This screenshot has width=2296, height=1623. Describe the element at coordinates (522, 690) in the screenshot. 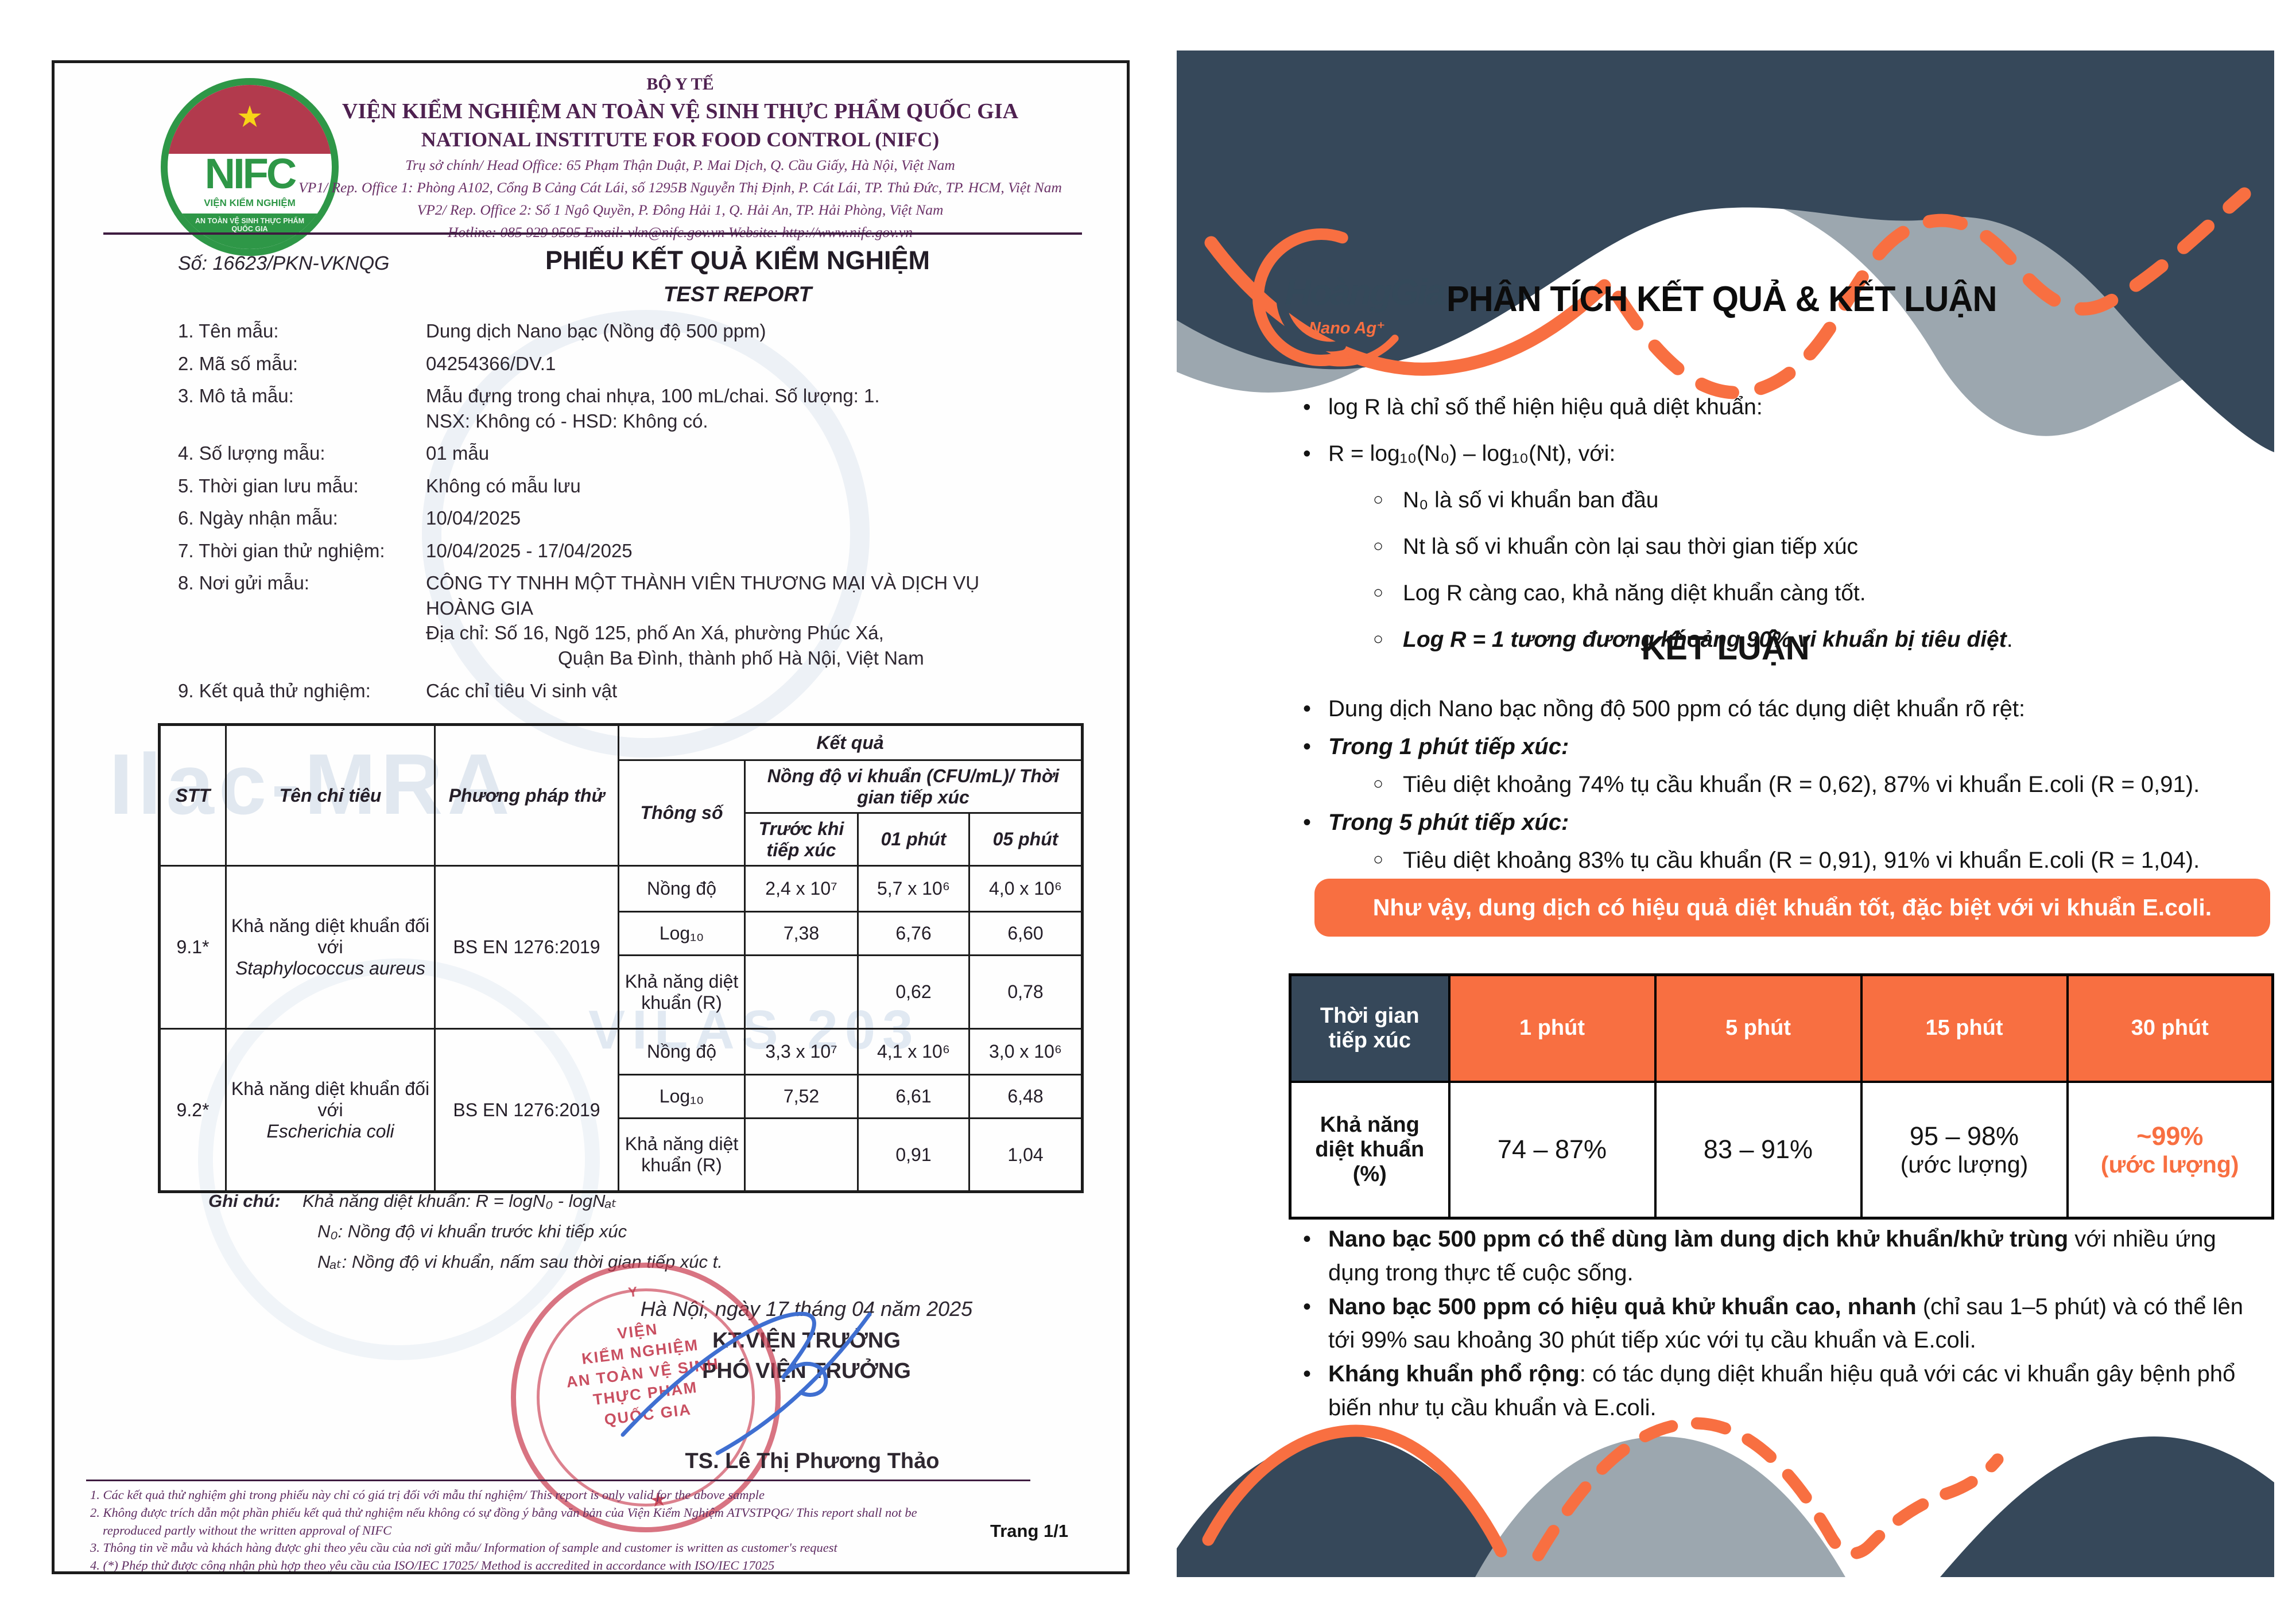

I see `field-value: Các chỉ tiêu Vi sinh vật` at that location.